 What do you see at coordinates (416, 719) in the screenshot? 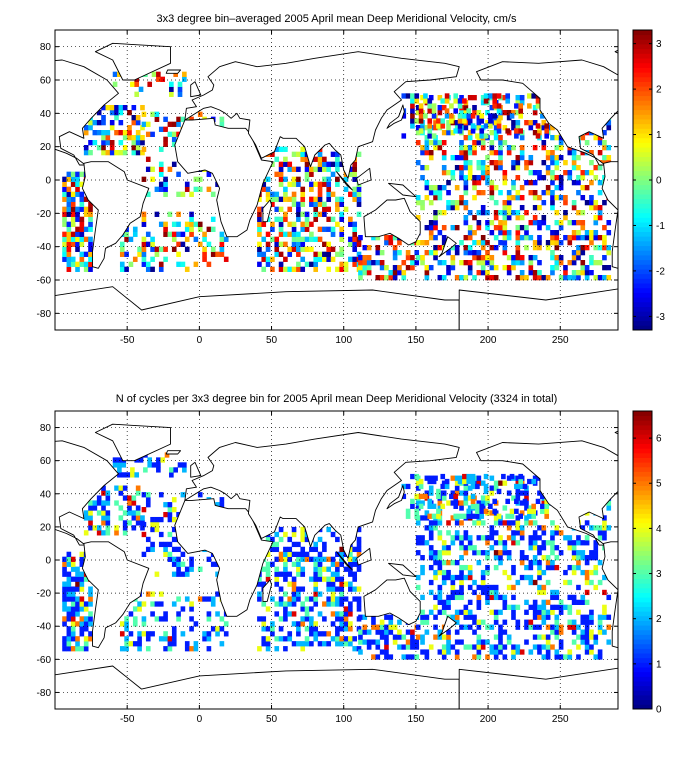
I see `x-tick-label: 150` at bounding box center [416, 719].